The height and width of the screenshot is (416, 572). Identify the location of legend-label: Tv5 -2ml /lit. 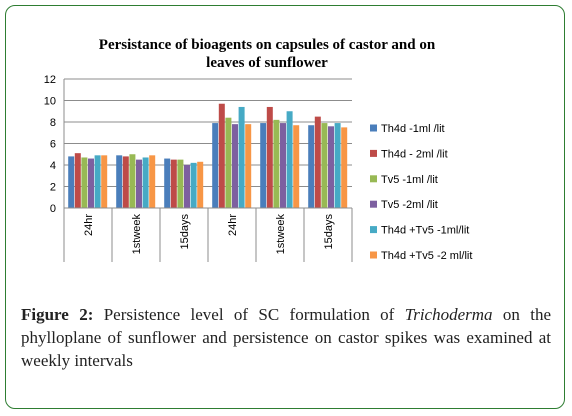
(409, 205).